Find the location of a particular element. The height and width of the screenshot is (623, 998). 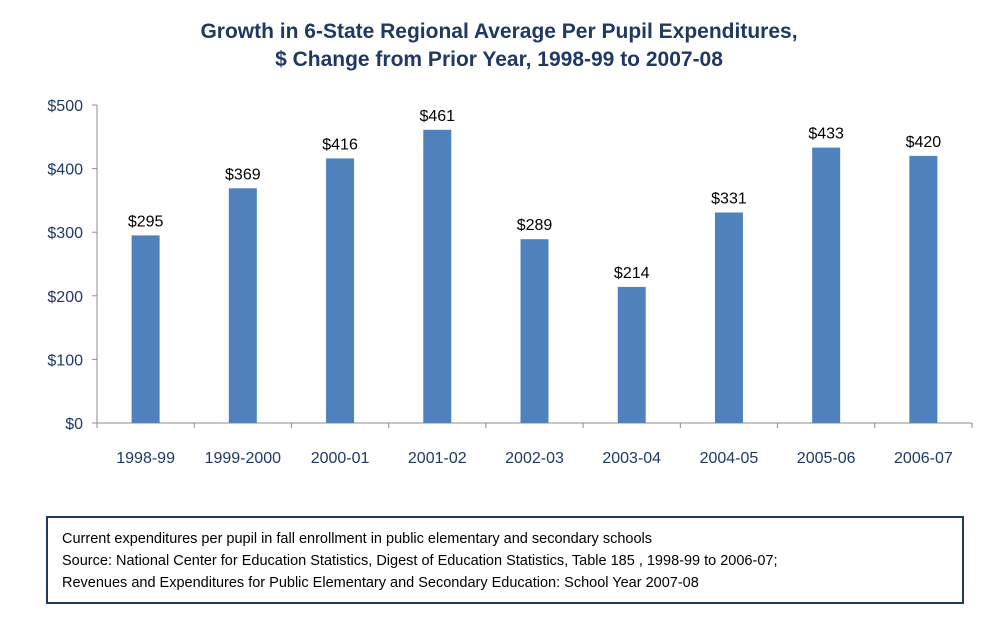

data-label: $289 is located at coordinates (535, 225).